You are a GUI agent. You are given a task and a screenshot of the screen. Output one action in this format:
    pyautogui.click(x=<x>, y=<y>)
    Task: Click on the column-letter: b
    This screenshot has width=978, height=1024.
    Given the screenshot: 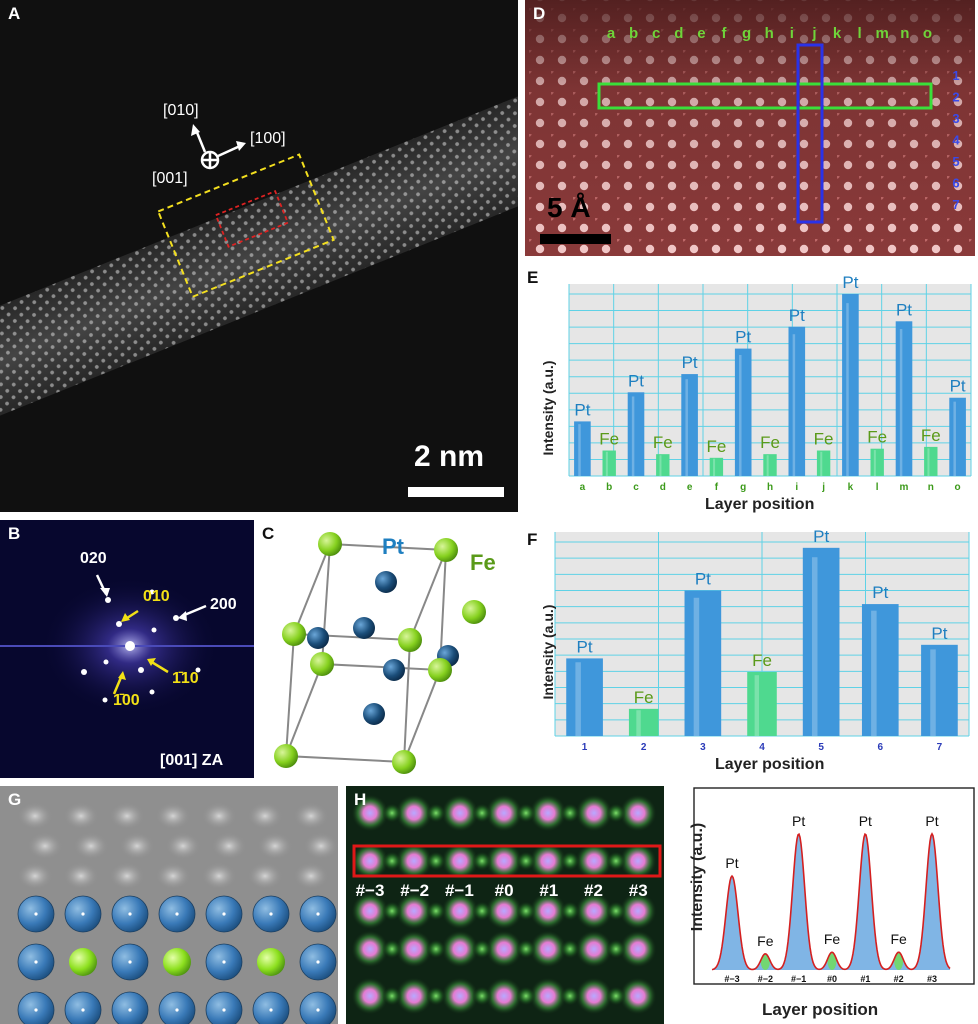 What is the action you would take?
    pyautogui.click(x=633, y=33)
    